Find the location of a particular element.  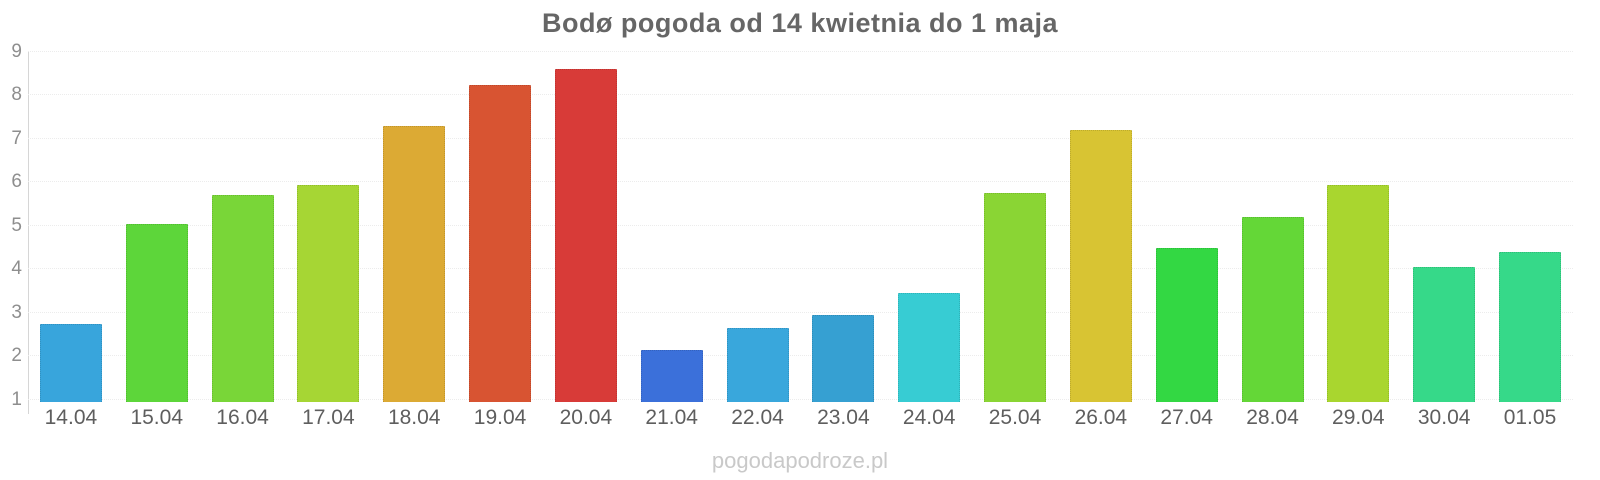

x-tick-label-23.04: 23.04 is located at coordinates (843, 417).